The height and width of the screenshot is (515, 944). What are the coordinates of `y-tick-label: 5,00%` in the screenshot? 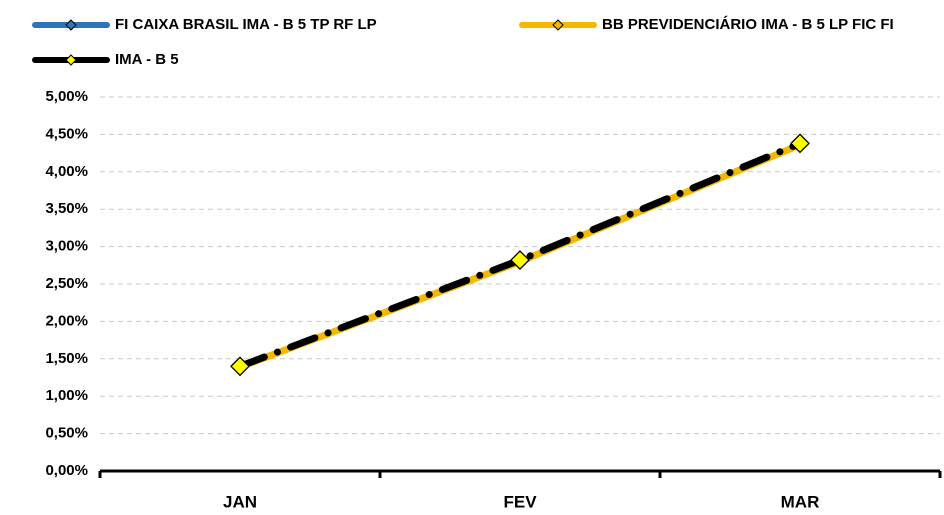 It's located at (66, 96).